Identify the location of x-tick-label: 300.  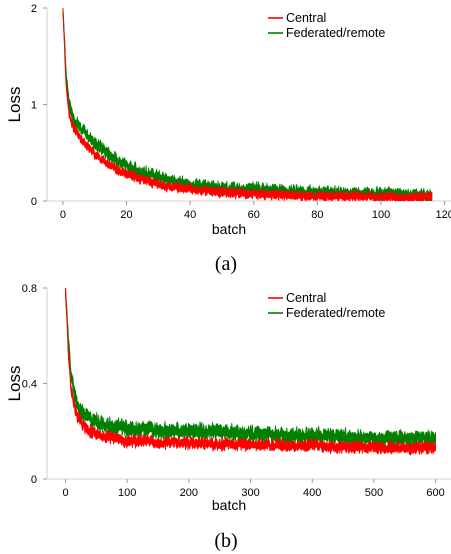
(250, 493).